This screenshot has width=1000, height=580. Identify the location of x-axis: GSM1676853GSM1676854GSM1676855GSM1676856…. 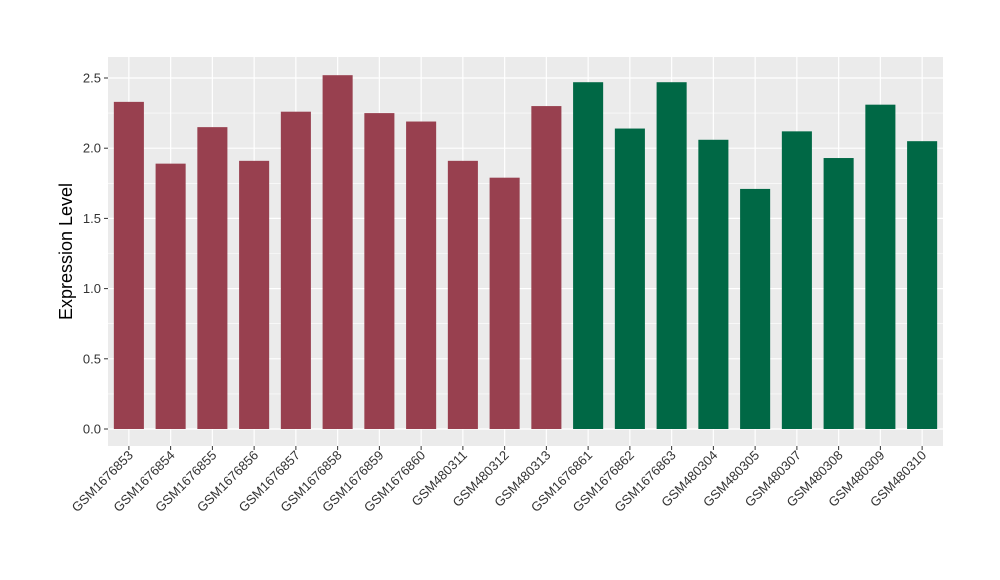
(499, 480).